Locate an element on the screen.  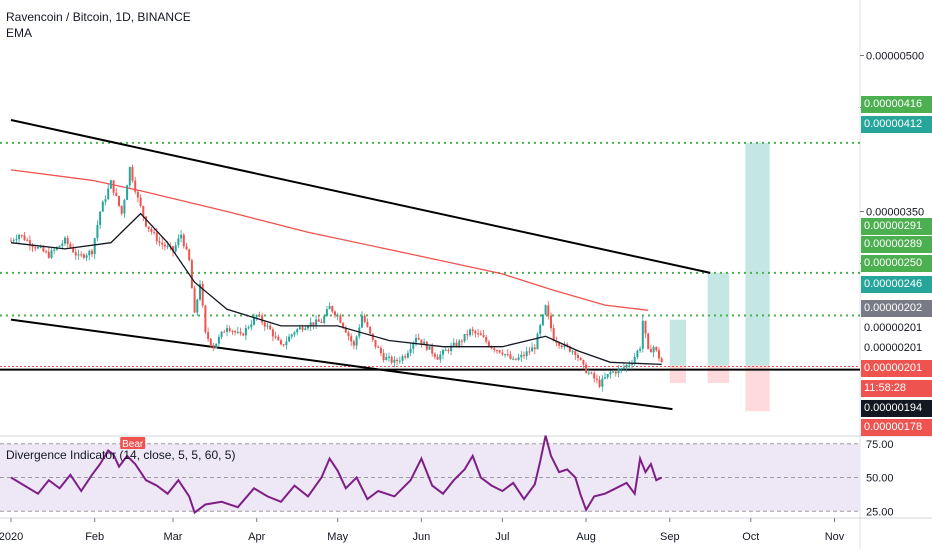
divergence-indicator-line is located at coordinates (336, 475).